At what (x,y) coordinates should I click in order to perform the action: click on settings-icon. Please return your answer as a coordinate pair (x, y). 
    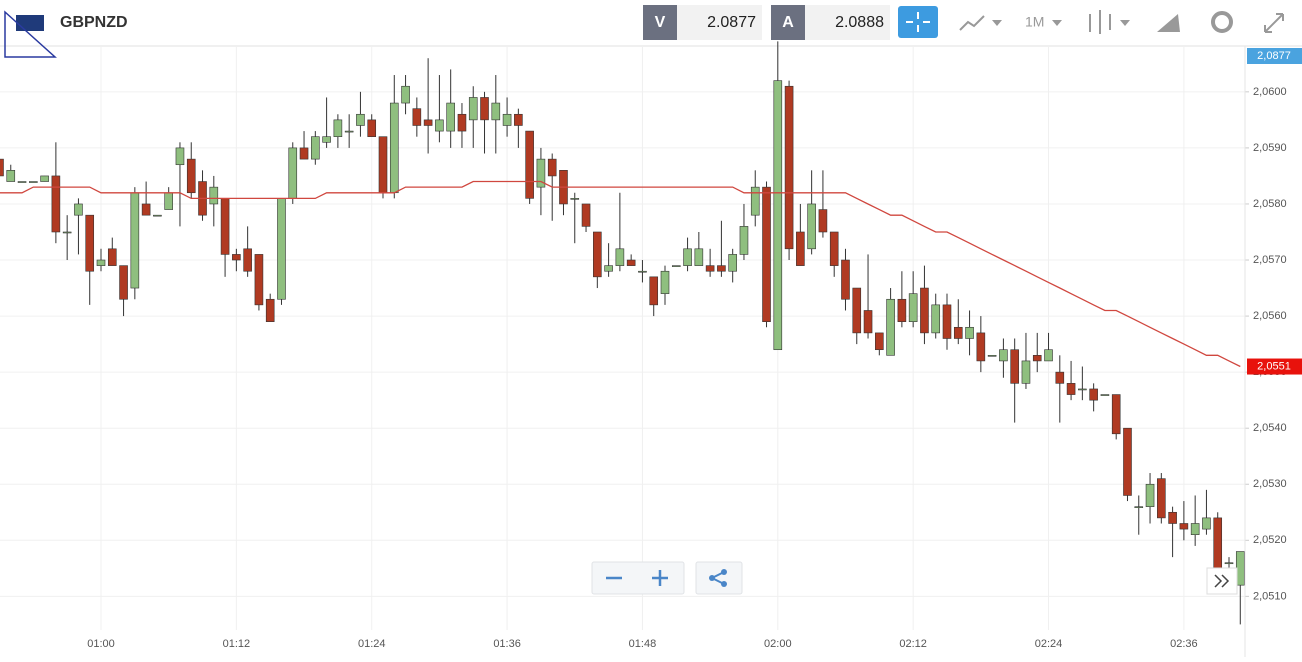
    Looking at the image, I should click on (1222, 22).